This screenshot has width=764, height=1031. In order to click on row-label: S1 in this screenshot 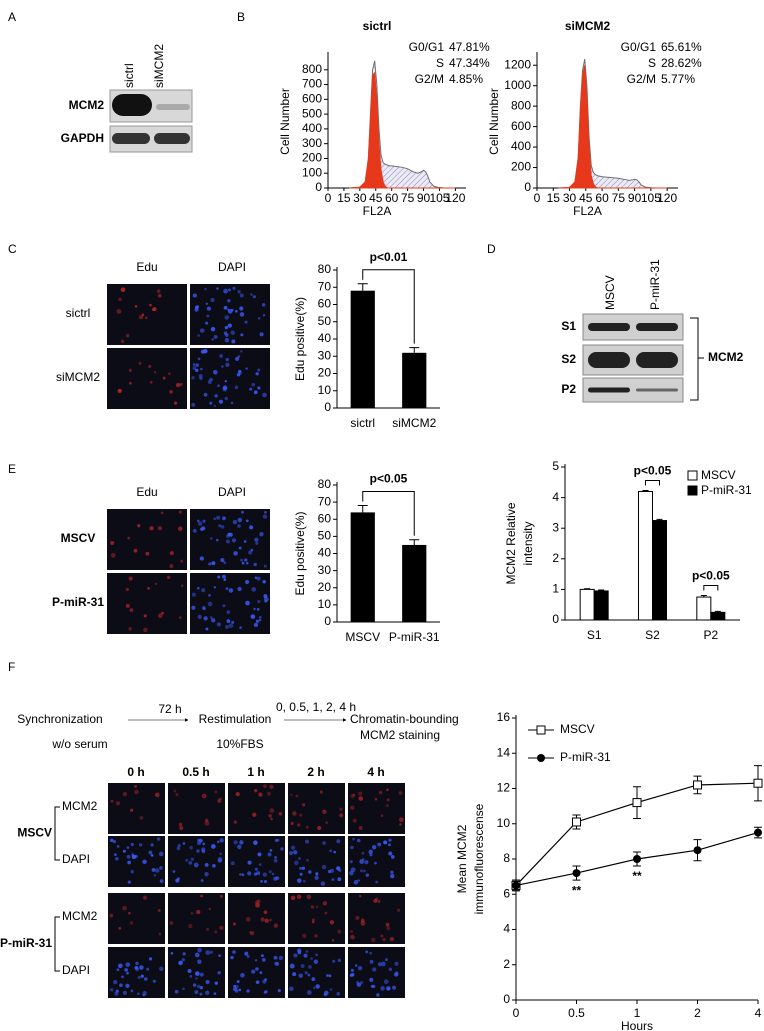, I will do `click(568, 326)`.